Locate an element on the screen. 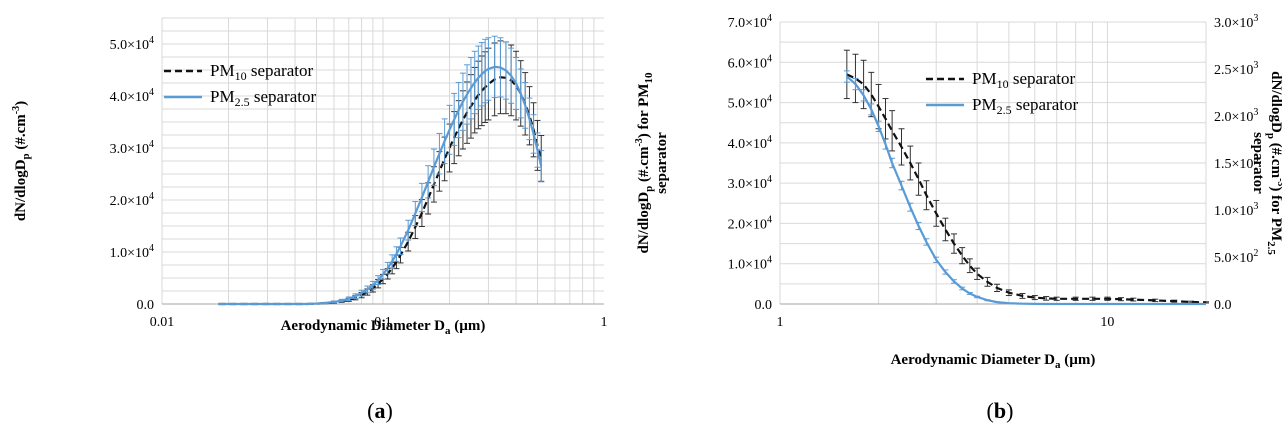 This screenshot has width=1282, height=443. y2-axis-label-line2: separator is located at coordinates (1258, 163).